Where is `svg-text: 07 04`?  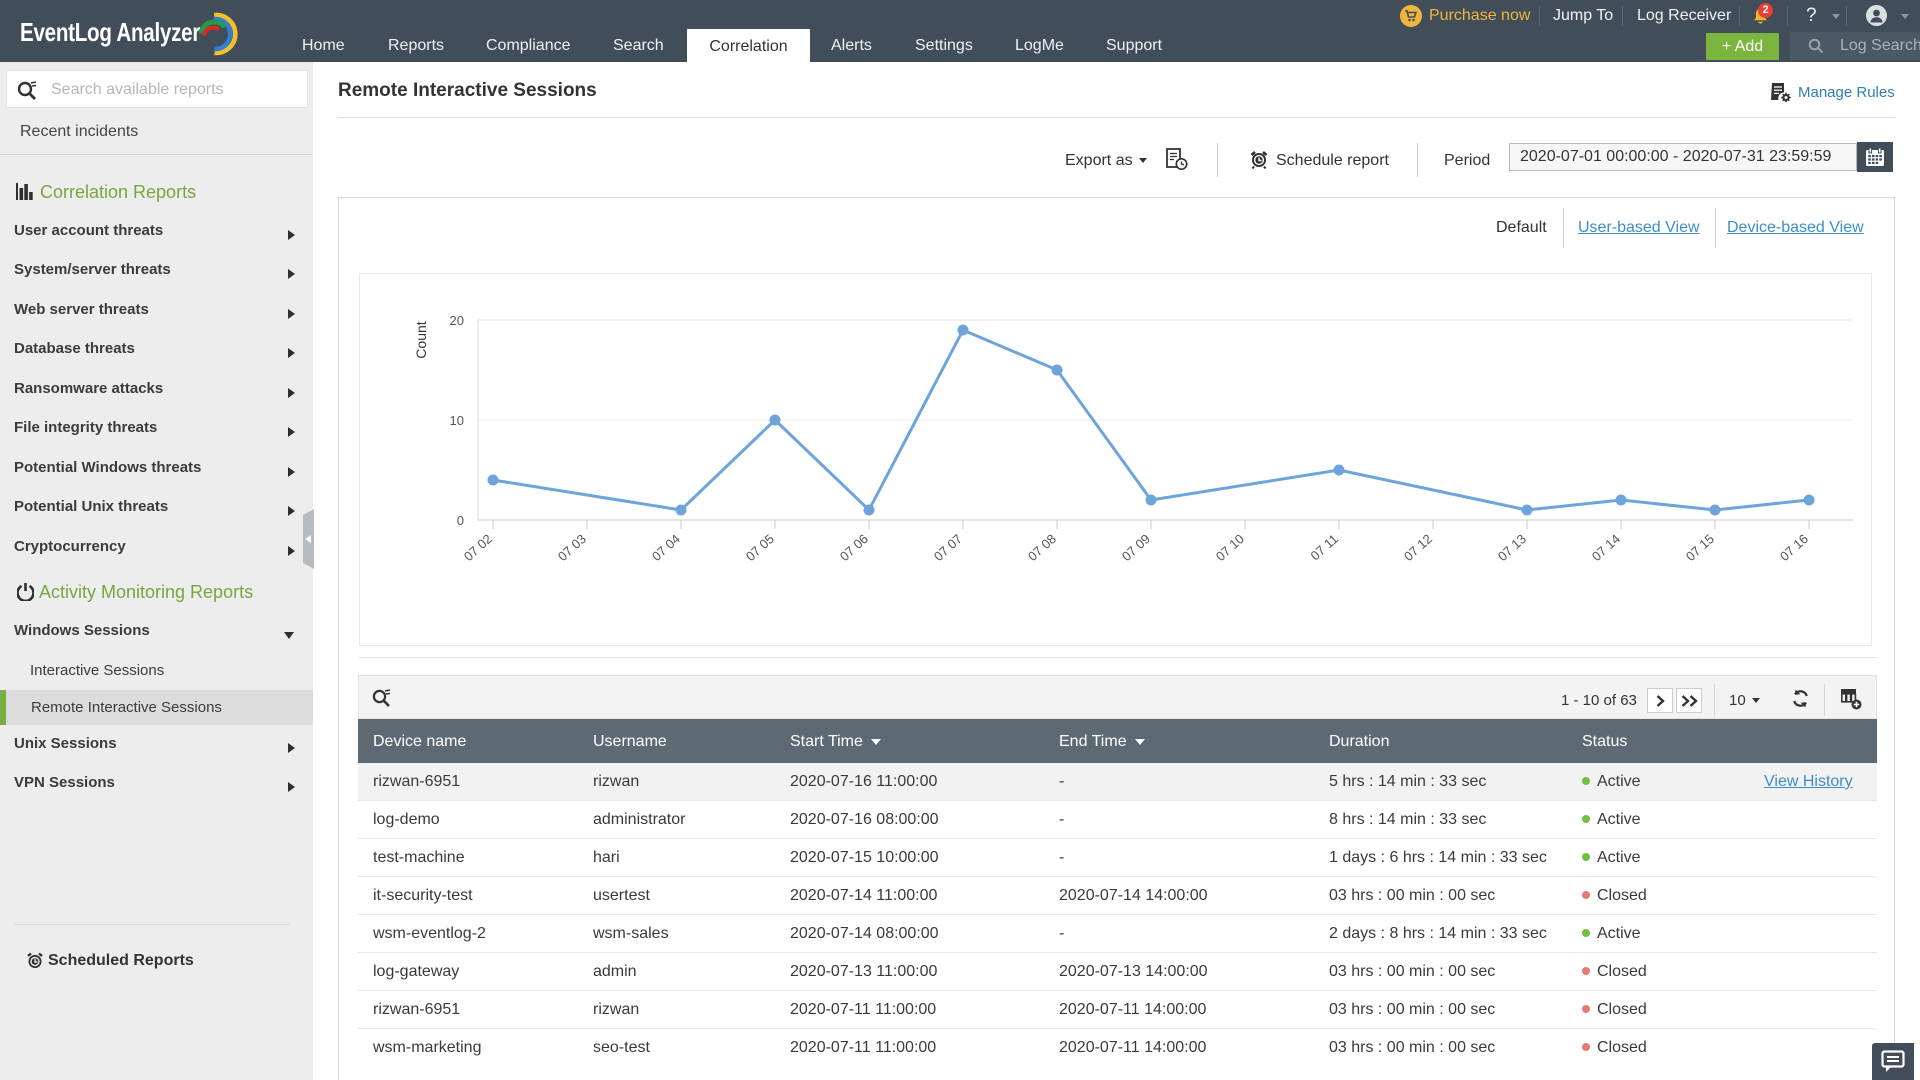 svg-text: 07 04 is located at coordinates (666, 547).